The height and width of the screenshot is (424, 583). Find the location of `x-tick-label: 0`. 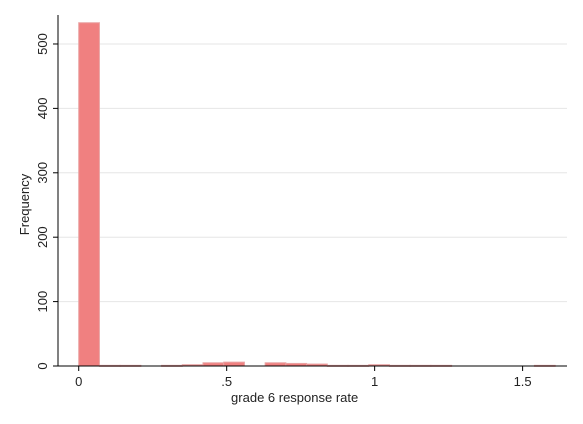

x-tick-label: 0 is located at coordinates (78, 381).